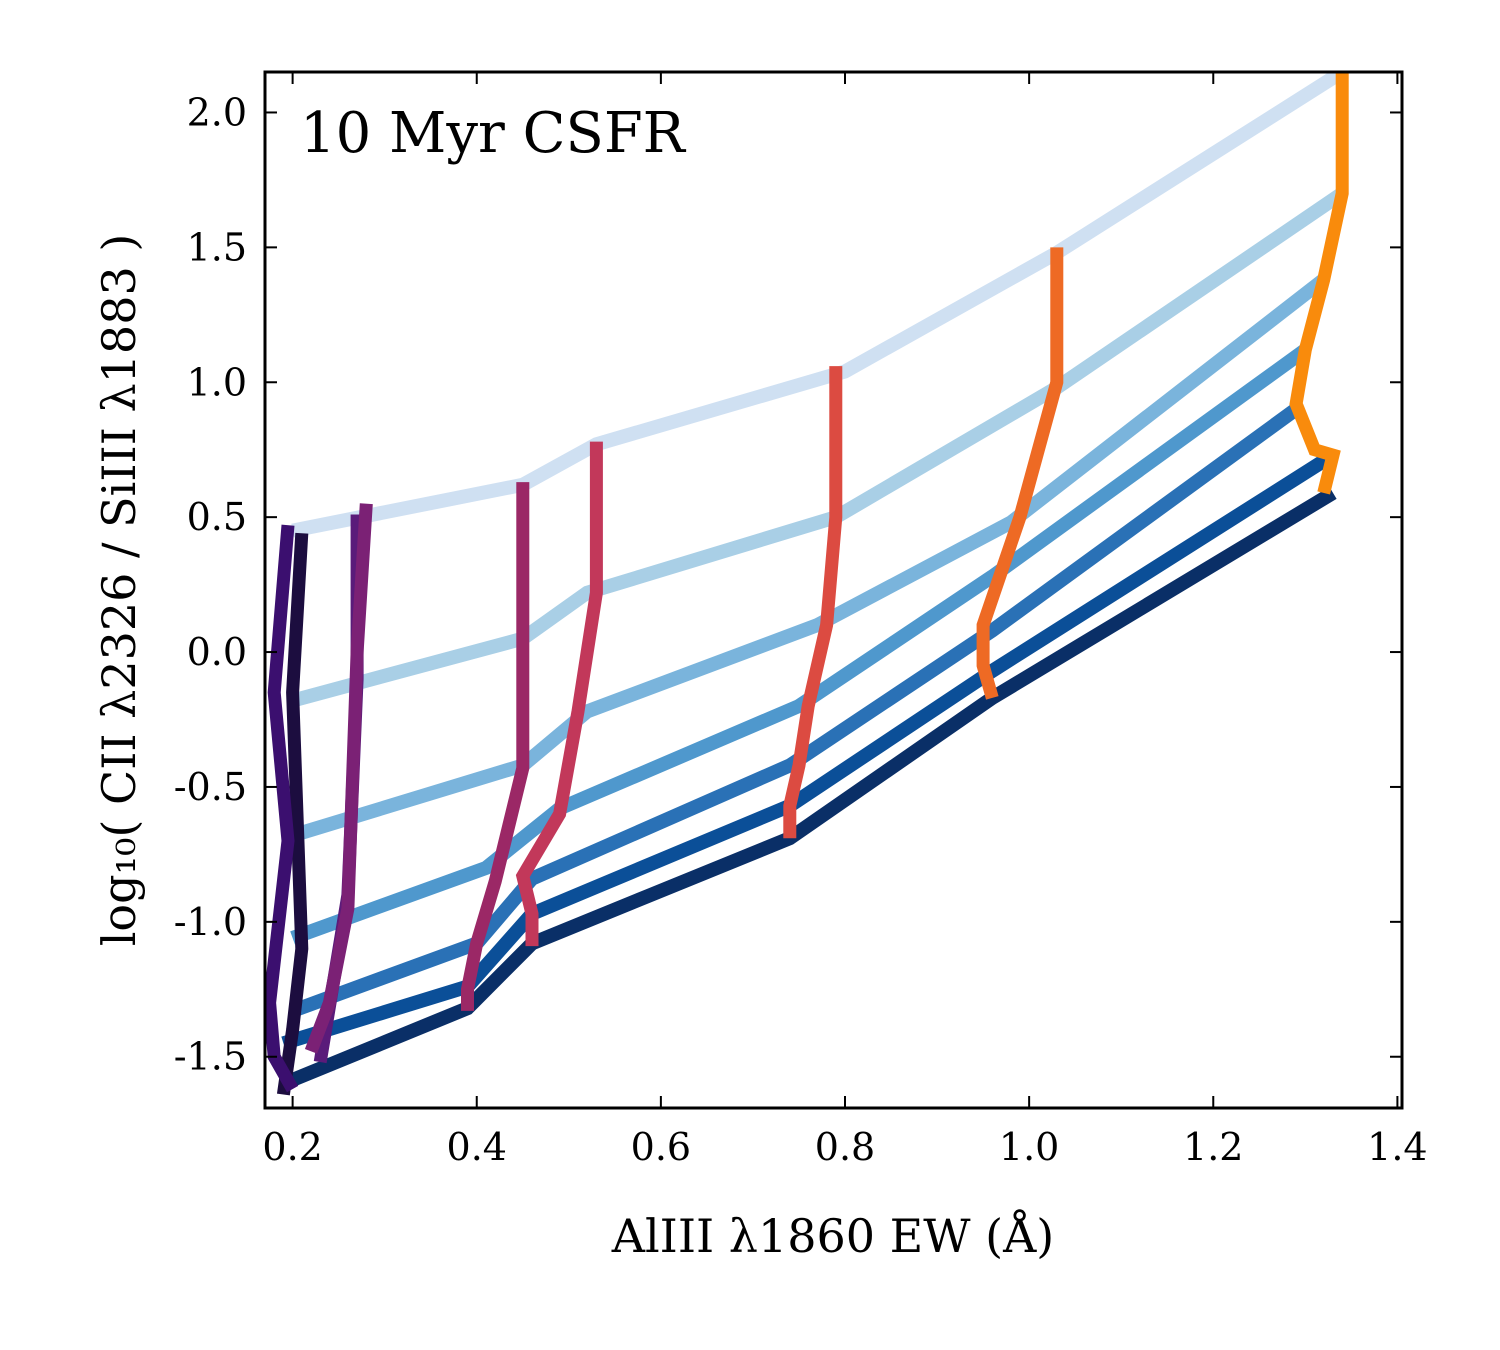 The width and height of the screenshot is (1500, 1350). I want to click on y-tick-label: 1.0, so click(217, 382).